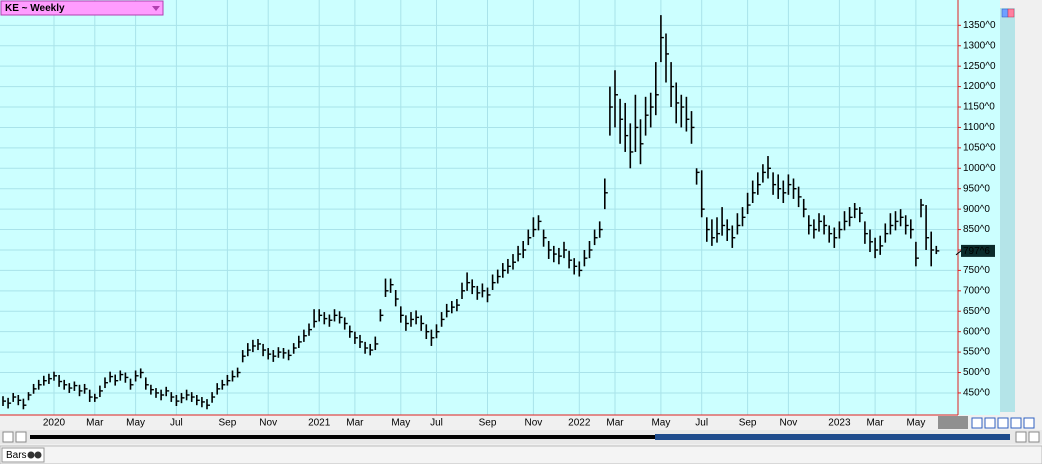 The width and height of the screenshot is (1042, 464). I want to click on y-tick-label: 950^0, so click(976, 188).